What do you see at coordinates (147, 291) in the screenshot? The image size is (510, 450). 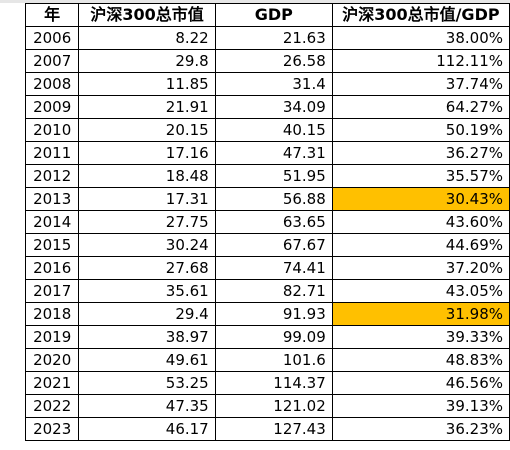 I see `cell-csi300-market-cap: 35.61` at bounding box center [147, 291].